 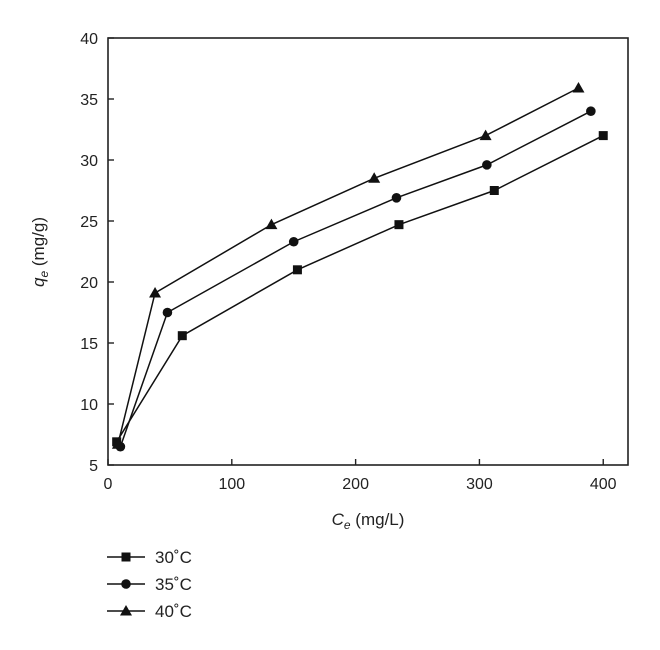 I want to click on x-axis-sub: e, so click(x=347, y=525).